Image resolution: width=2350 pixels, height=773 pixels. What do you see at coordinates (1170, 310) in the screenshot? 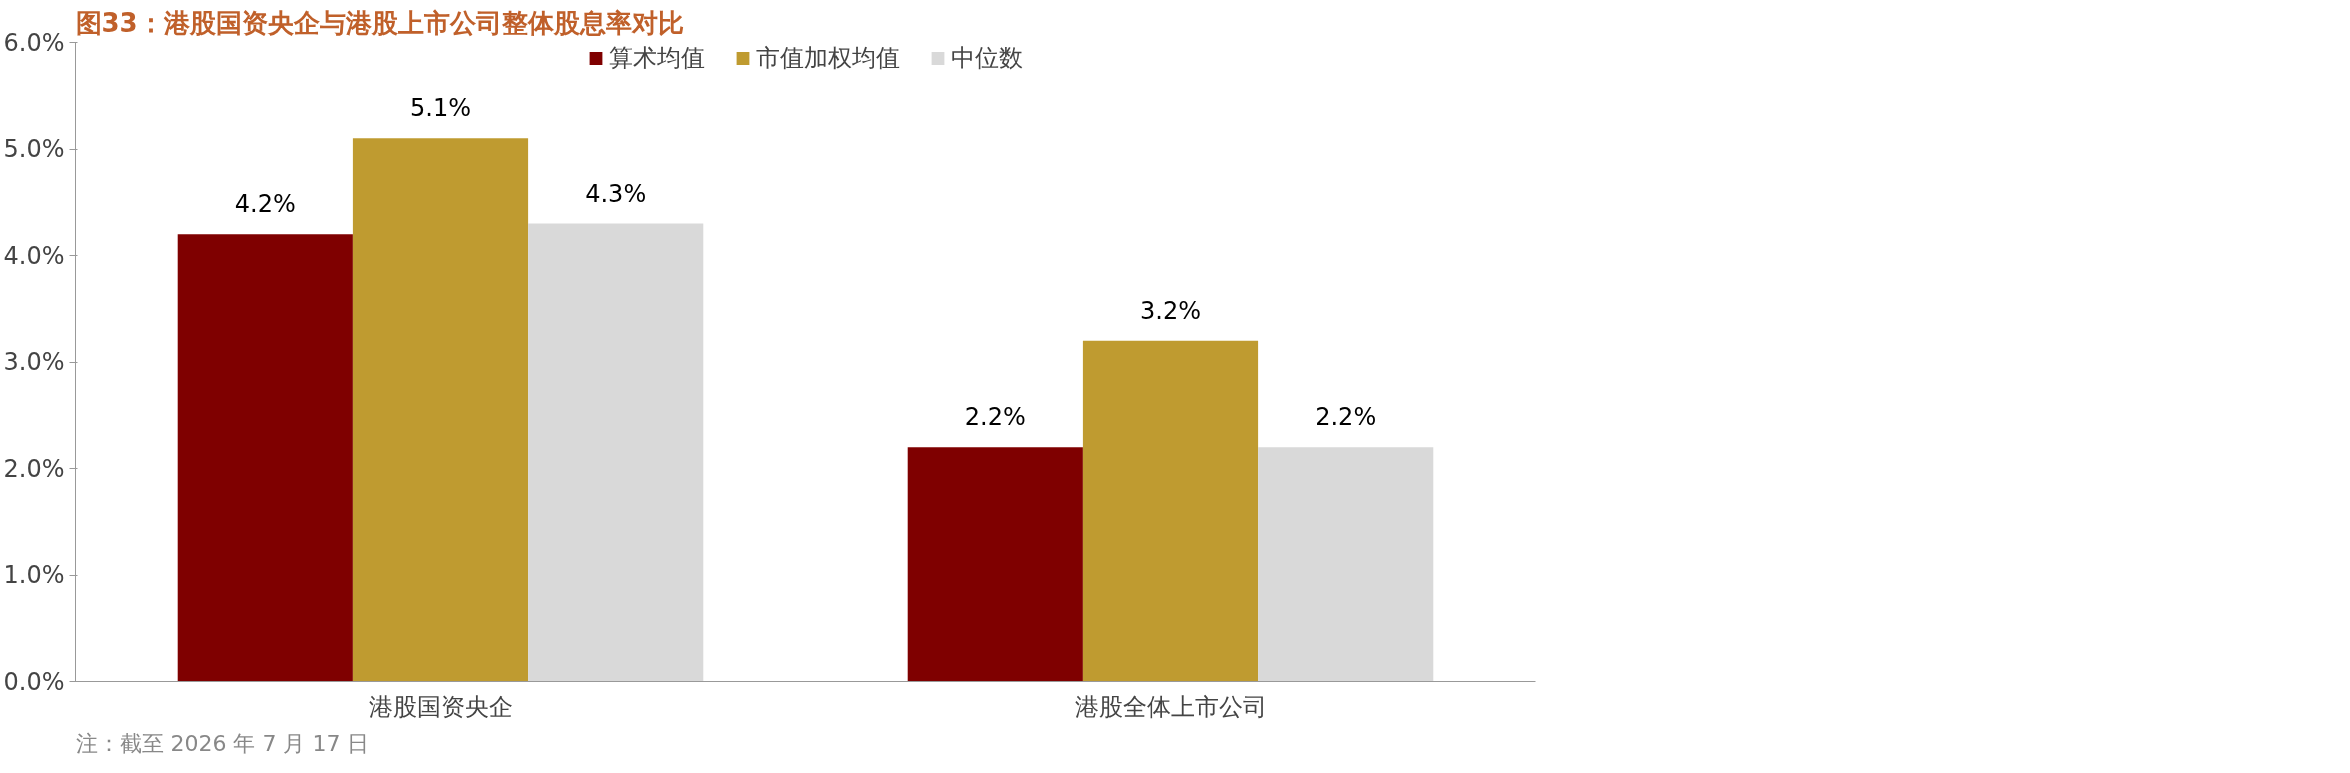
I see `data-label: 3.2%` at bounding box center [1170, 310].